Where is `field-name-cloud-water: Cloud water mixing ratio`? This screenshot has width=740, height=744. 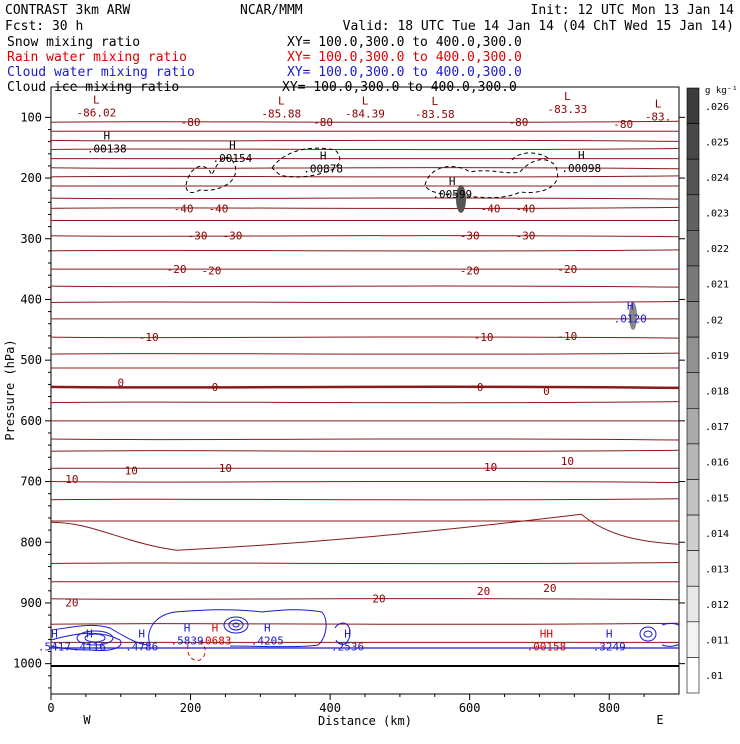 field-name-cloud-water: Cloud water mixing ratio is located at coordinates (101, 72).